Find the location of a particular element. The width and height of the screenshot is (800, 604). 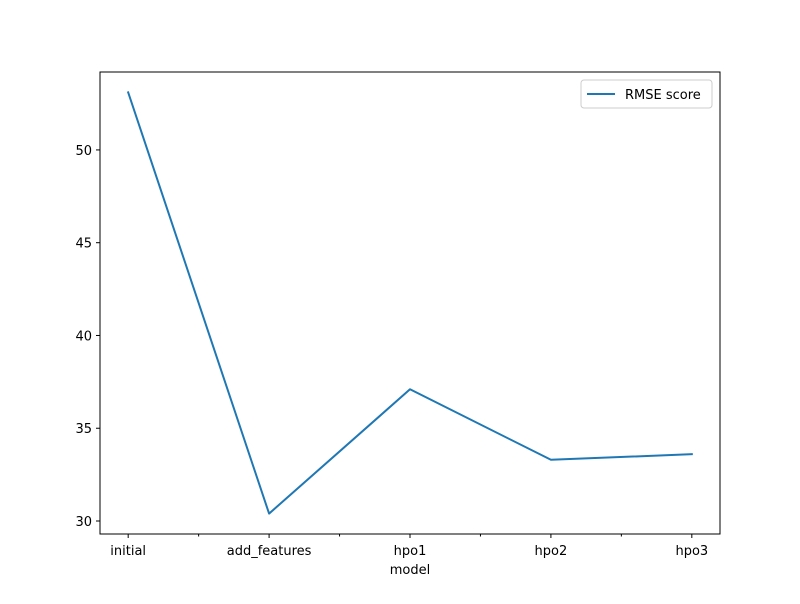

x-tick-label: hpo3 is located at coordinates (691, 551).